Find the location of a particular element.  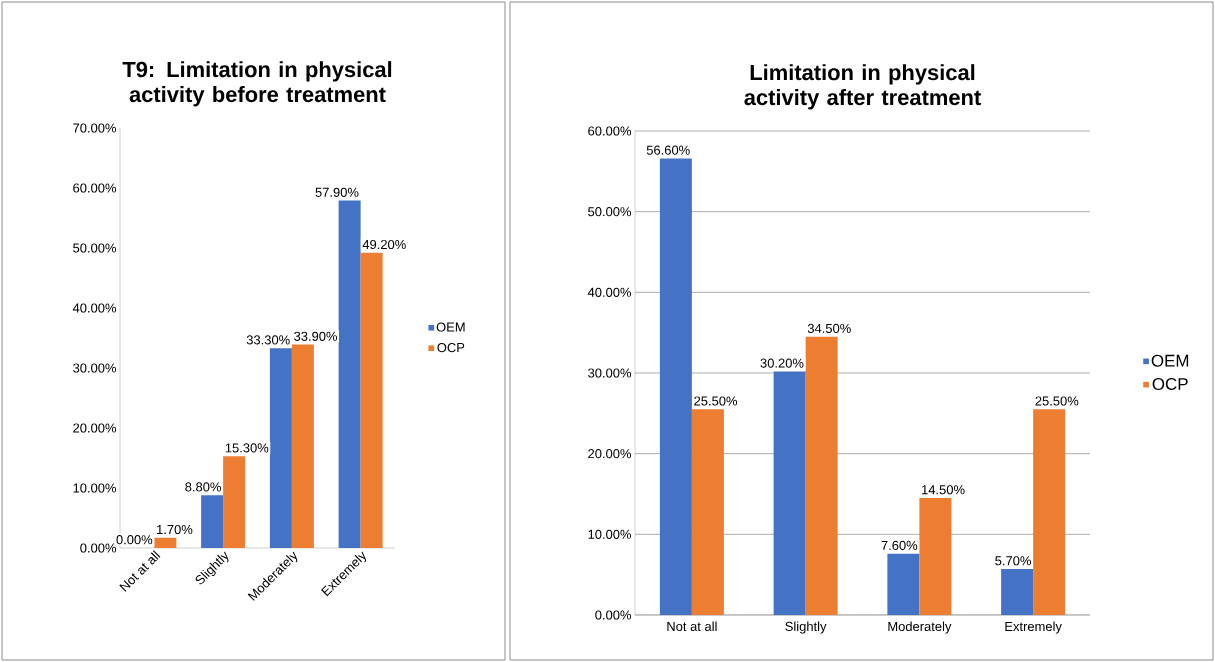

data-label: 5.70% is located at coordinates (1013, 561).